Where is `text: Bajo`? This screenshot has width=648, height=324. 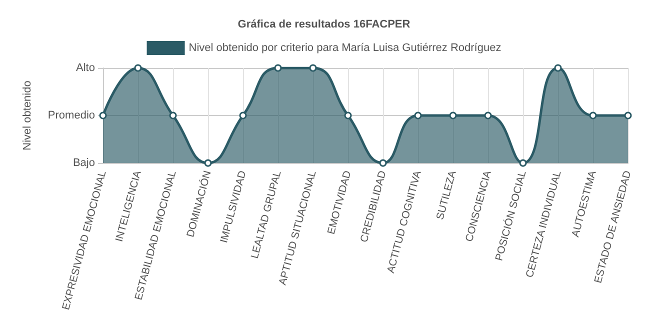
text: Bajo is located at coordinates (83, 163).